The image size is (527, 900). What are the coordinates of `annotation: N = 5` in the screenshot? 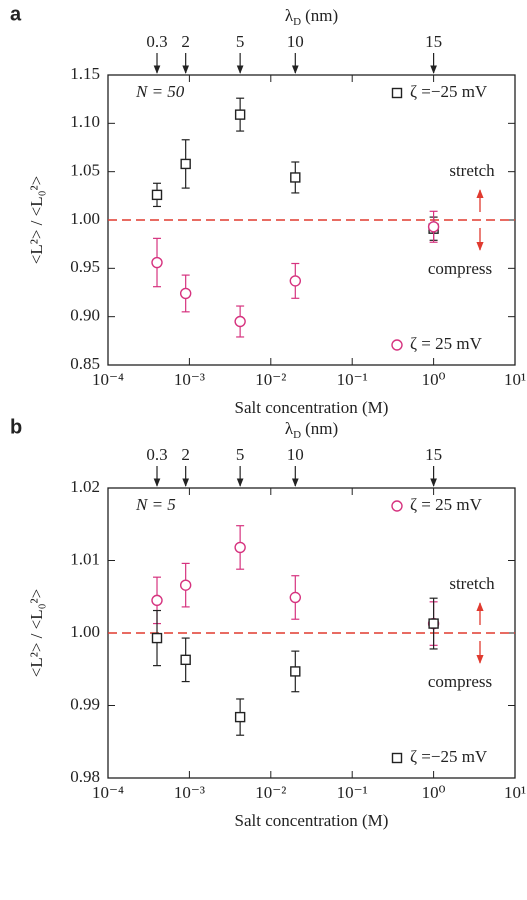 It's located at (155, 504).